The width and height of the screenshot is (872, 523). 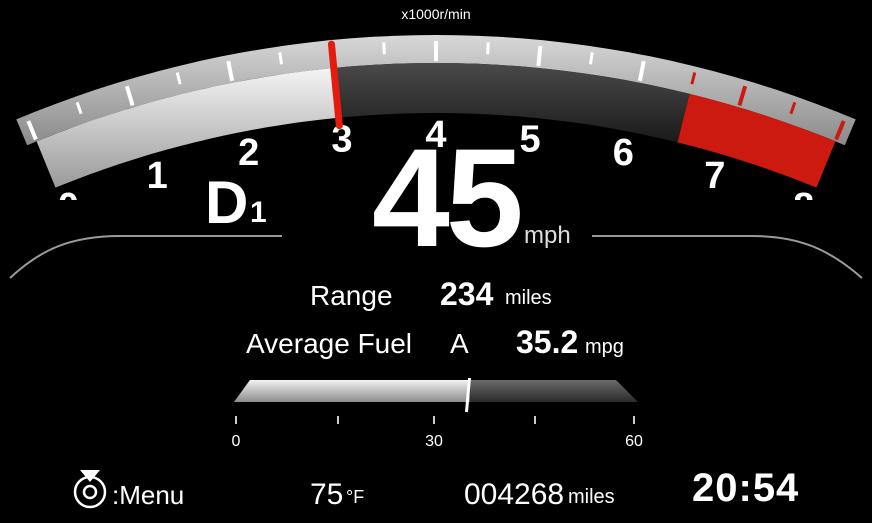 What do you see at coordinates (90, 489) in the screenshot?
I see `steering-dial-icon` at bounding box center [90, 489].